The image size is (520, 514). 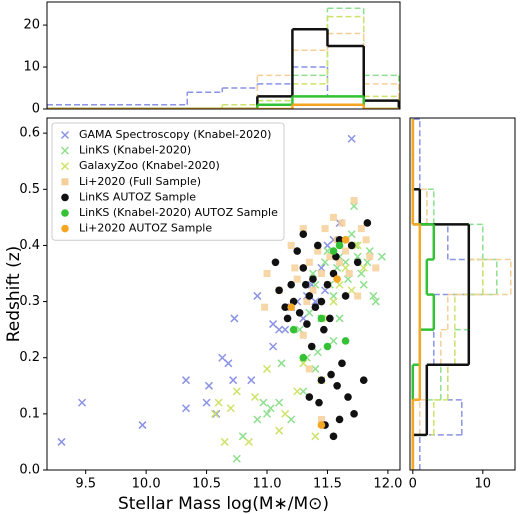 What do you see at coordinates (461, 294) in the screenshot?
I see `histograms` at bounding box center [461, 294].